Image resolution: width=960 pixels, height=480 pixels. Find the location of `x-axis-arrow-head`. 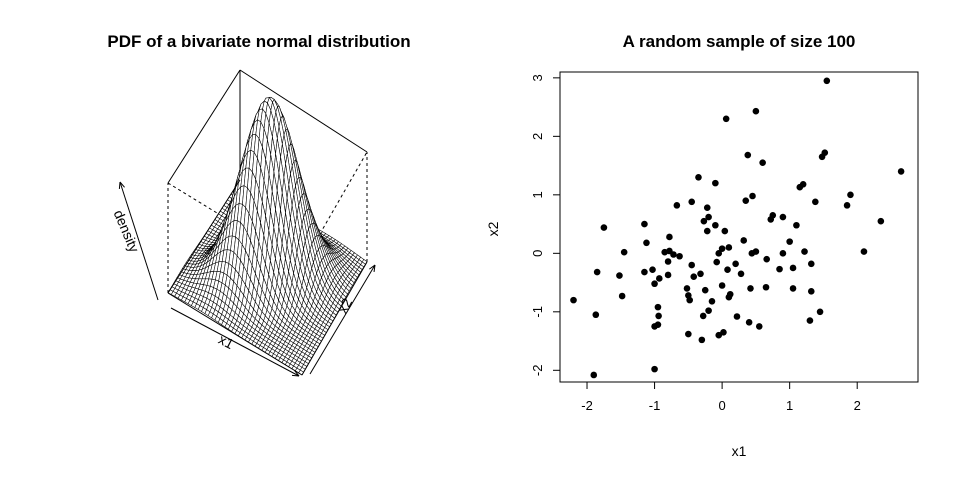

x-axis-arrow-head is located at coordinates (297, 373).